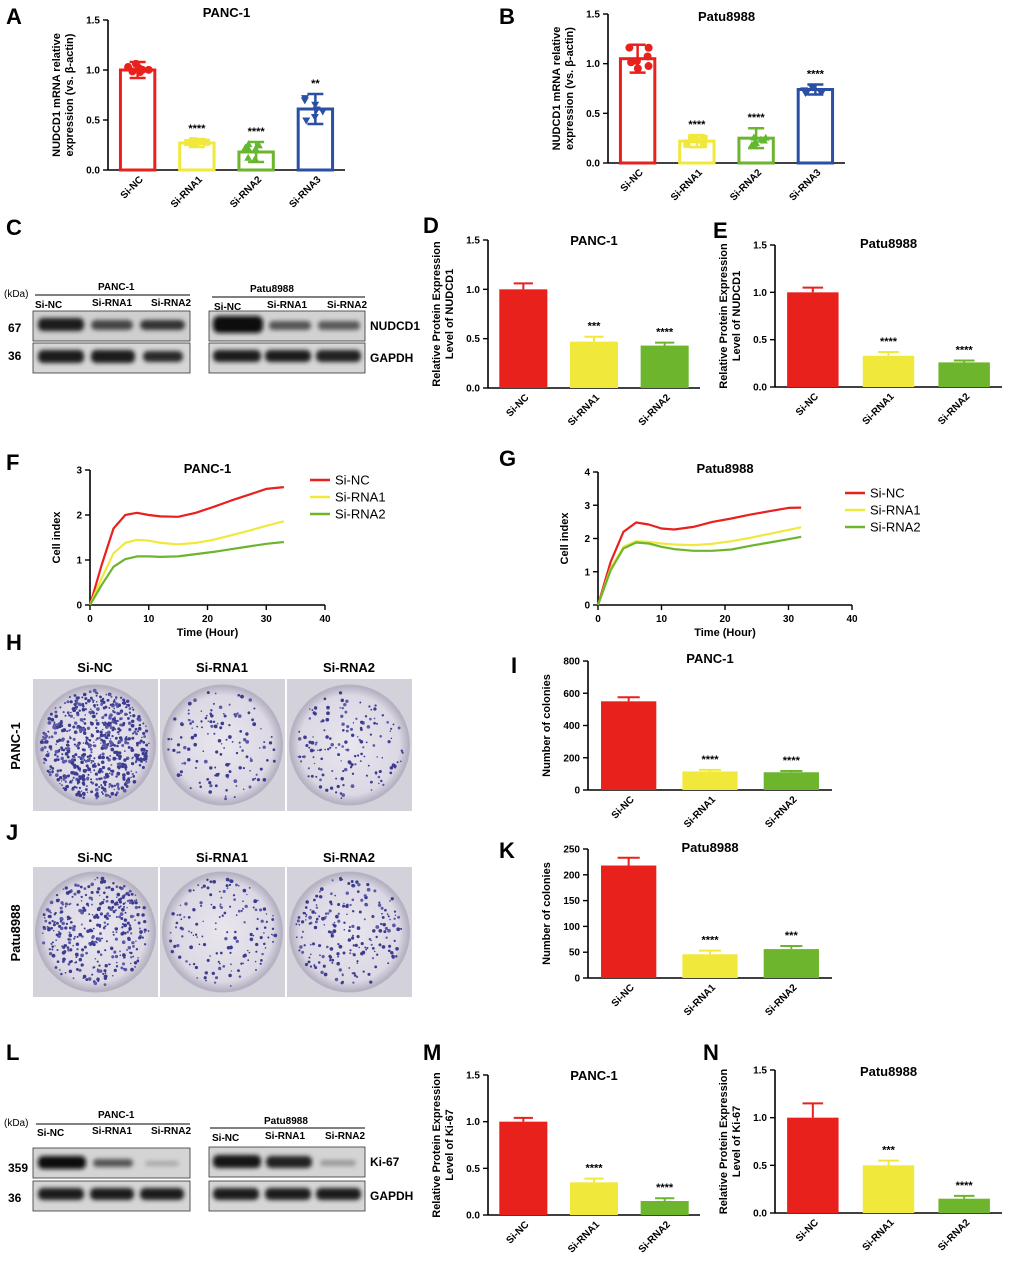 This screenshot has height=1277, width=1020. What do you see at coordinates (965, 1186) in the screenshot?
I see `significance-label: ****` at bounding box center [965, 1186].